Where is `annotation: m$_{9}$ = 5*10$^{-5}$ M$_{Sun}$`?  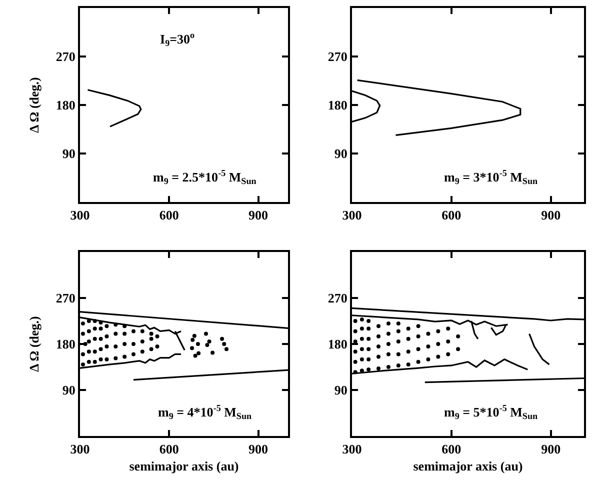
annotation: m$_{9}$ = 5*10$^{-5}$ M$_{Sun}$ is located at coordinates (491, 412).